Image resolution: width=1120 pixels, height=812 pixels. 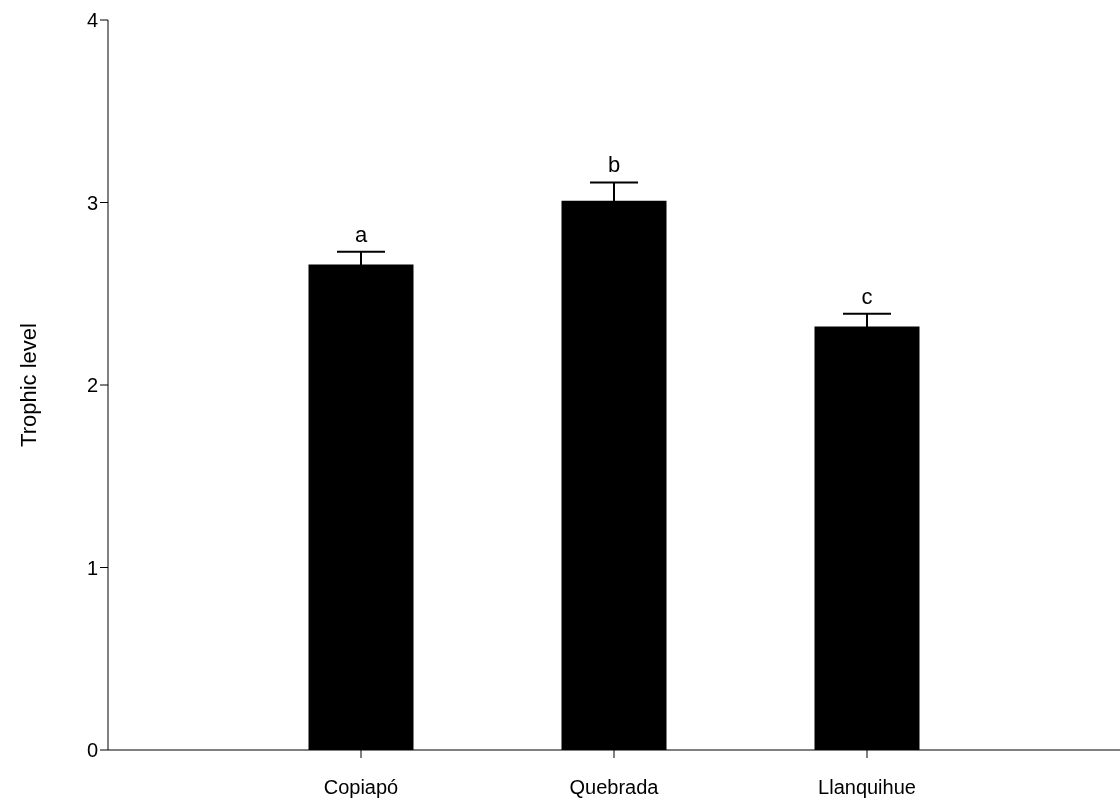 What do you see at coordinates (867, 787) in the screenshot?
I see `x-tick-label: Llanquihue` at bounding box center [867, 787].